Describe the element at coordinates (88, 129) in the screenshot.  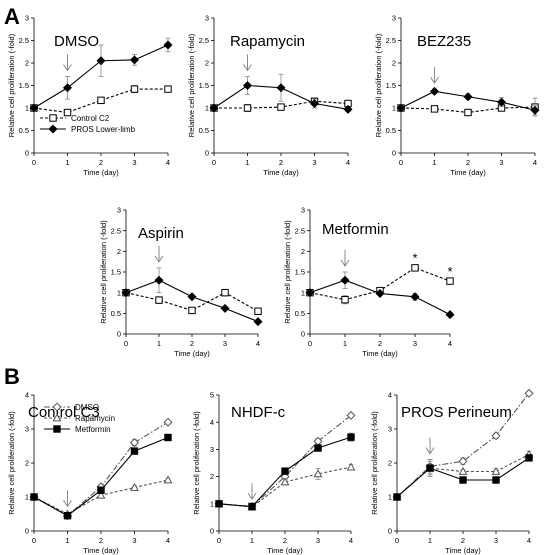
I see `legend-entry: PROS Lower-limb` at that location.